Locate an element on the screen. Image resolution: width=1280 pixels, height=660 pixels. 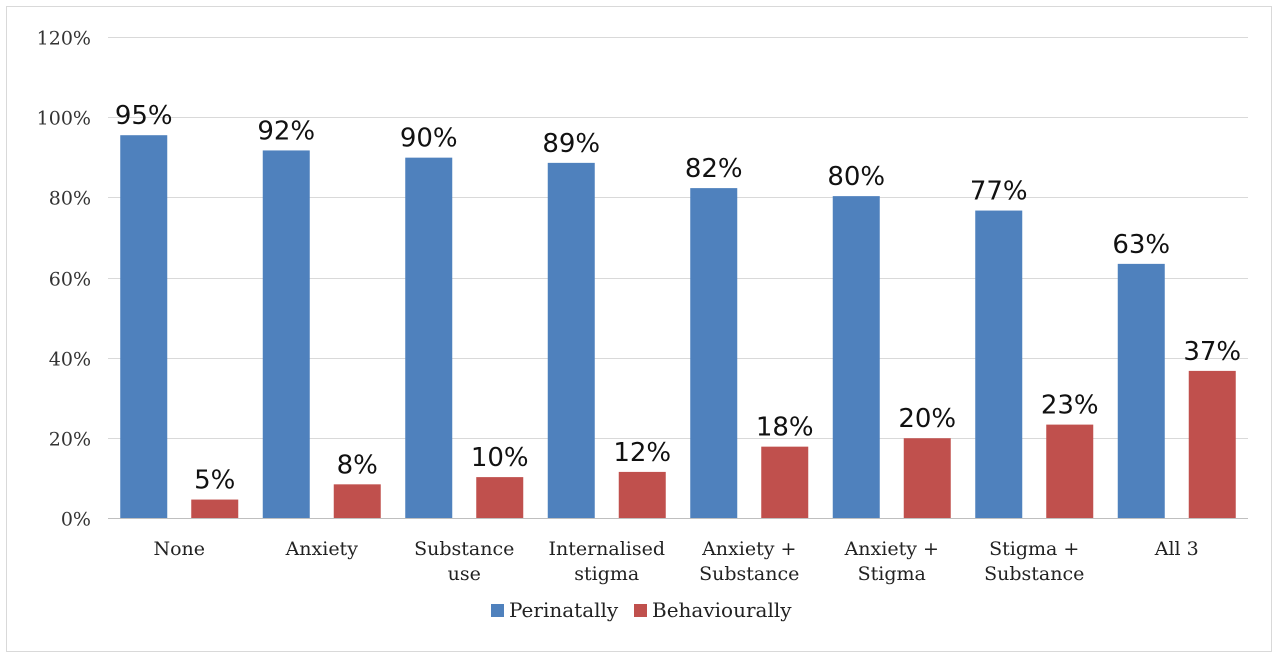
x-category-label-6-line-1: Substance is located at coordinates (1034, 574).